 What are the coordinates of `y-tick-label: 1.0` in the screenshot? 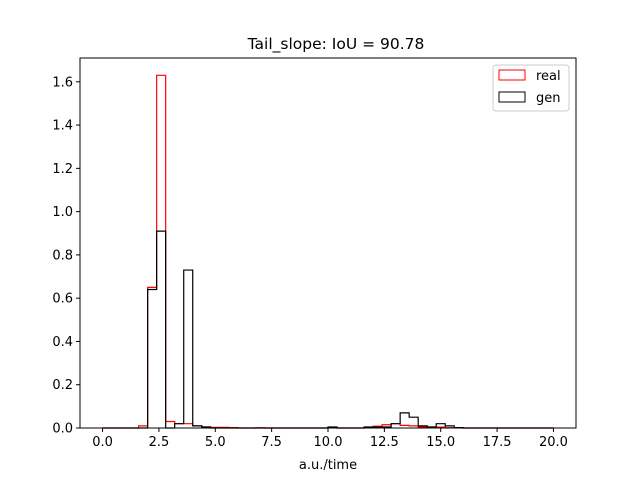 It's located at (62, 212).